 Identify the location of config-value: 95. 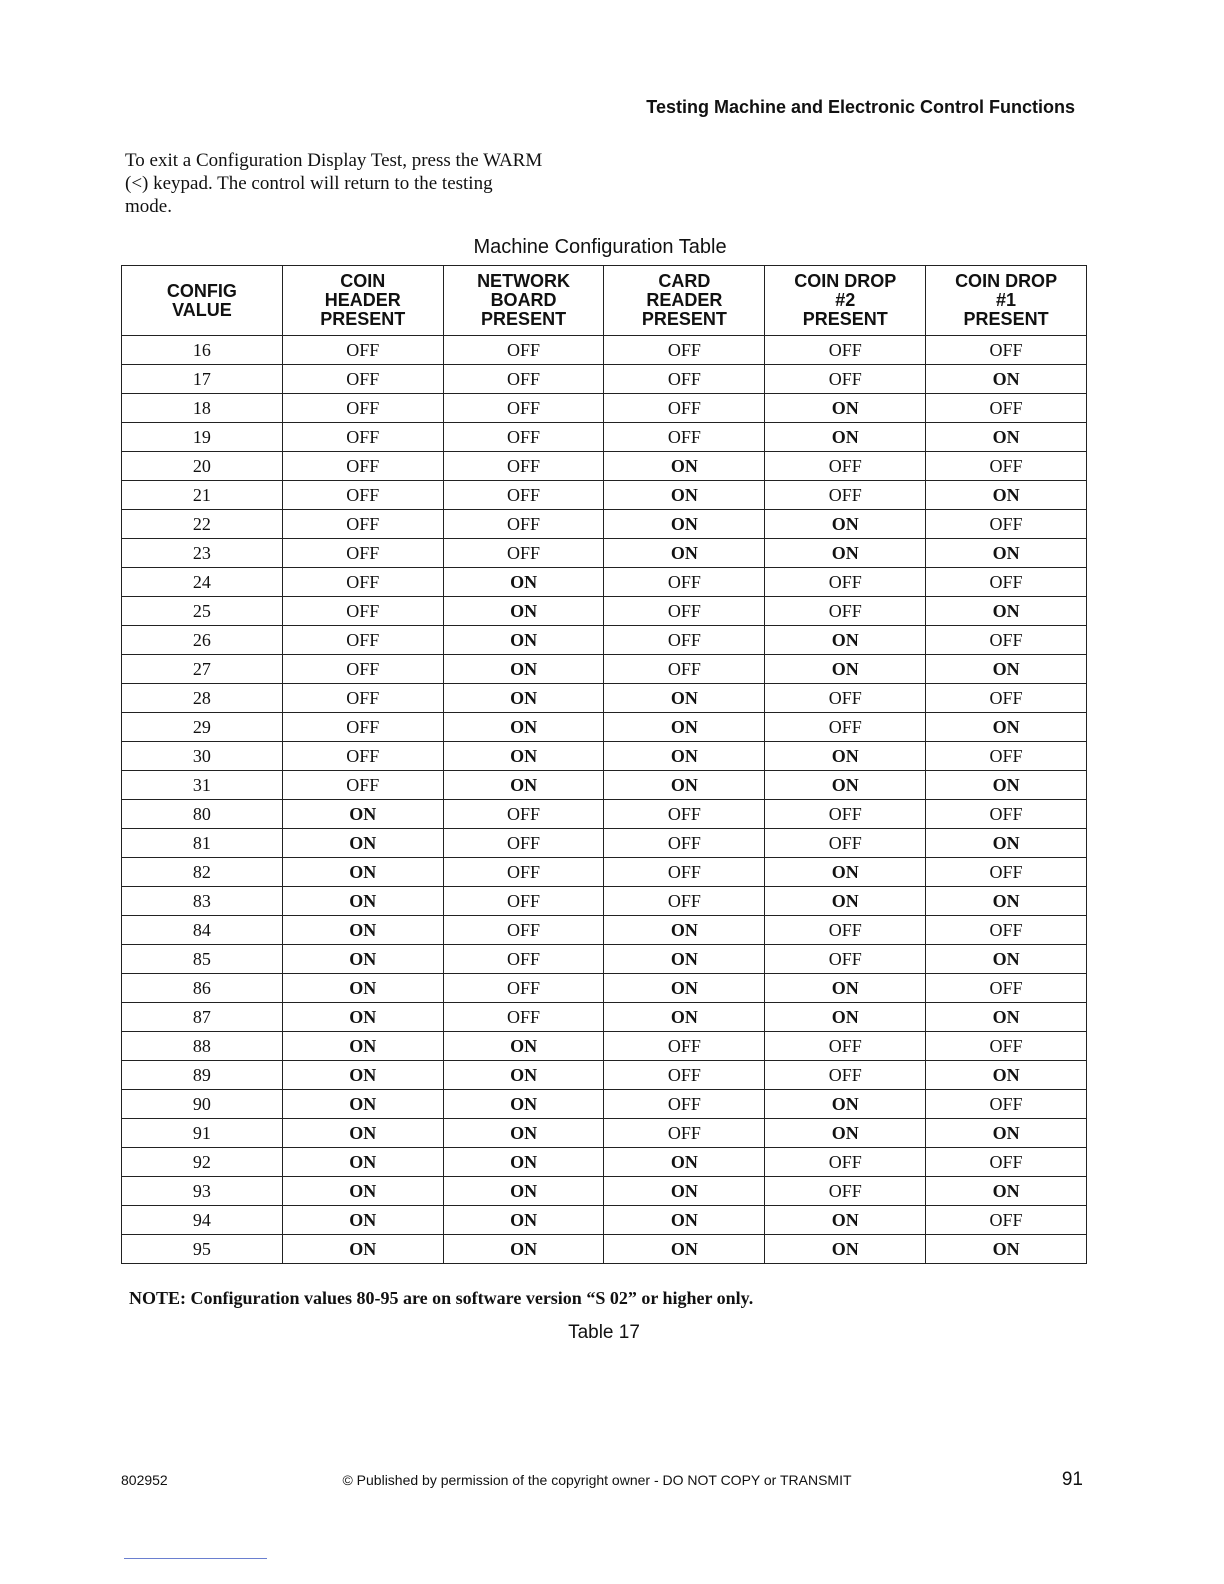
(202, 1249).